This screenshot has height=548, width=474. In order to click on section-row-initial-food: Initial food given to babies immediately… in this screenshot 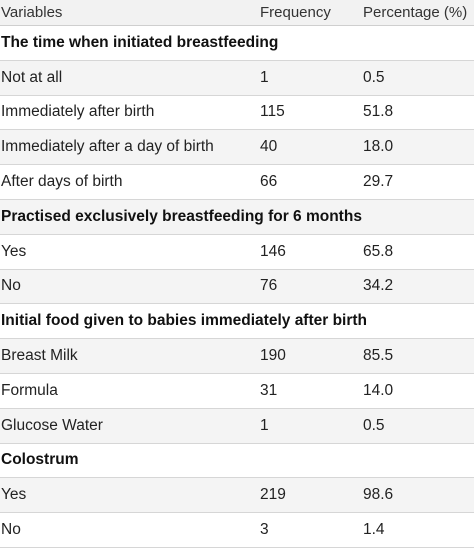, I will do `click(237, 322)`.